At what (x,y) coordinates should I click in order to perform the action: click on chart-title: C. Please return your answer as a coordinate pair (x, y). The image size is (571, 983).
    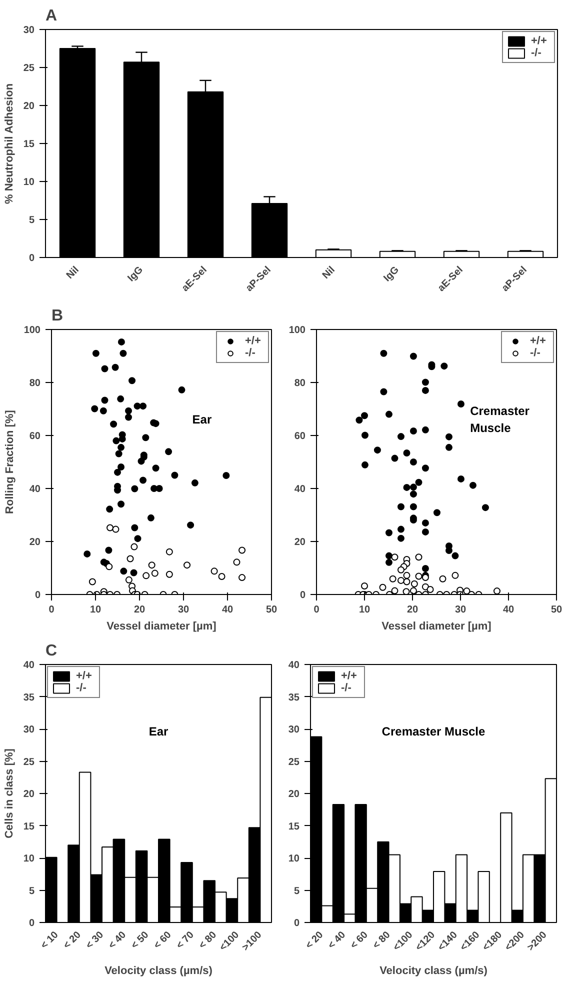
    Looking at the image, I should click on (52, 651).